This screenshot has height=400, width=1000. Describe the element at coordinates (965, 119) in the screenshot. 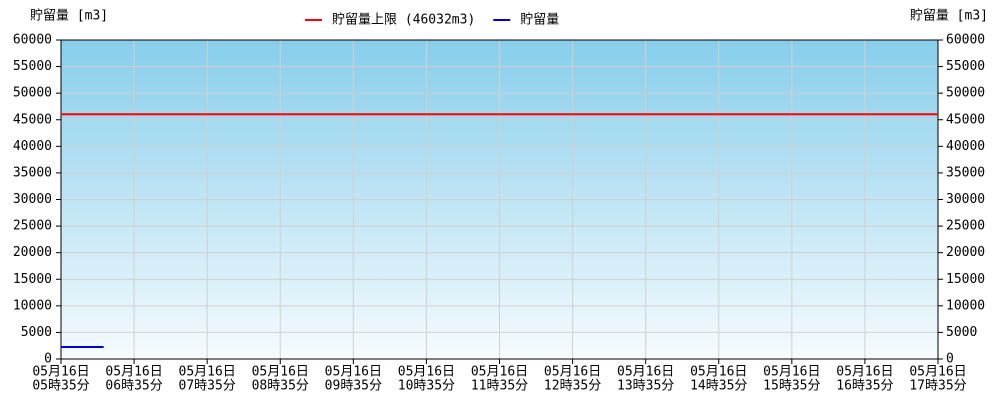

I see `y2-tick-label: 45000` at that location.